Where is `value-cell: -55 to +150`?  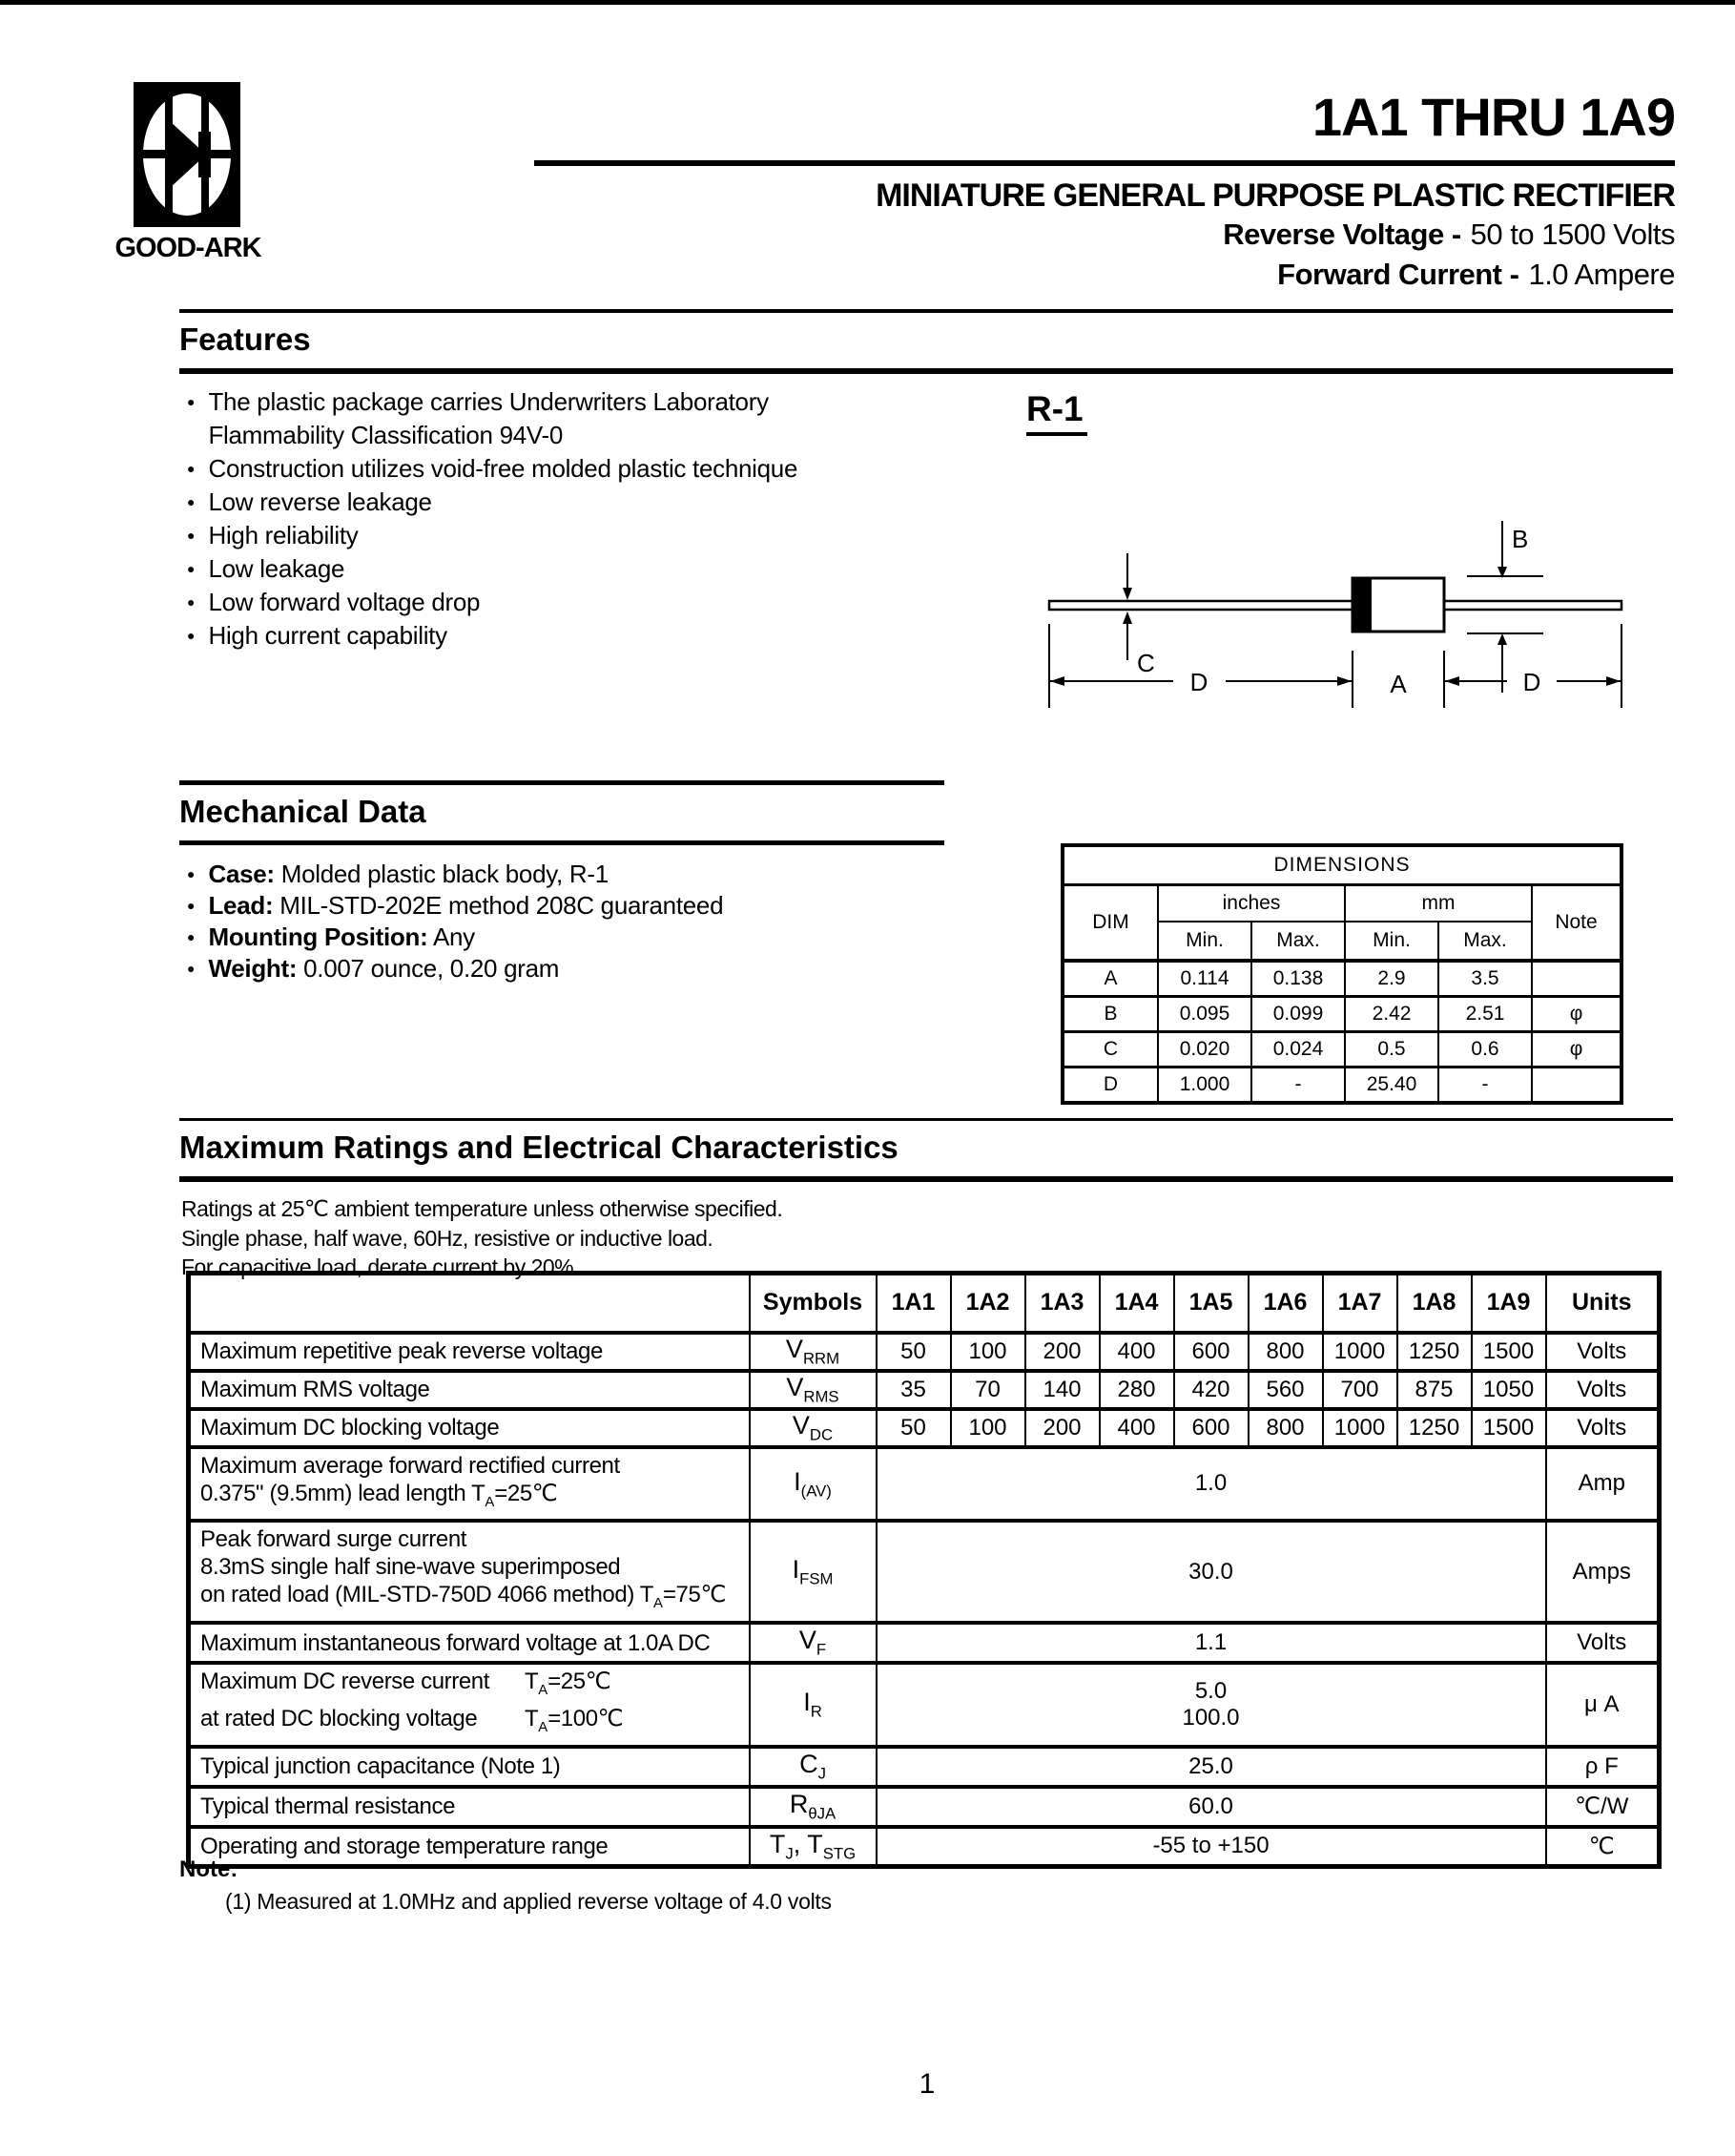
value-cell: -55 to +150 is located at coordinates (1211, 1846).